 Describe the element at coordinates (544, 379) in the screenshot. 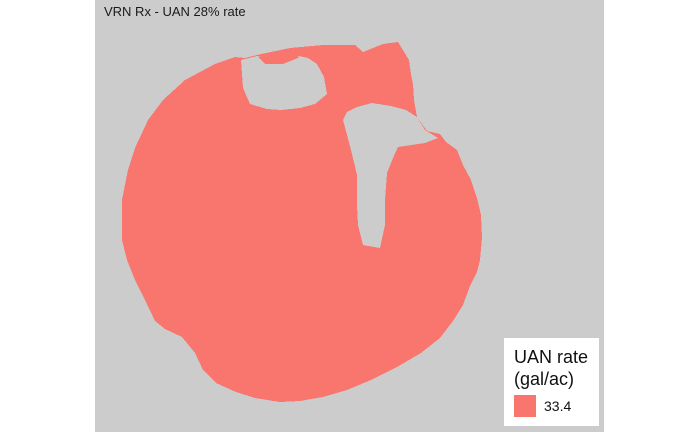

I see `legend-title-line2: (gal/ac)` at that location.